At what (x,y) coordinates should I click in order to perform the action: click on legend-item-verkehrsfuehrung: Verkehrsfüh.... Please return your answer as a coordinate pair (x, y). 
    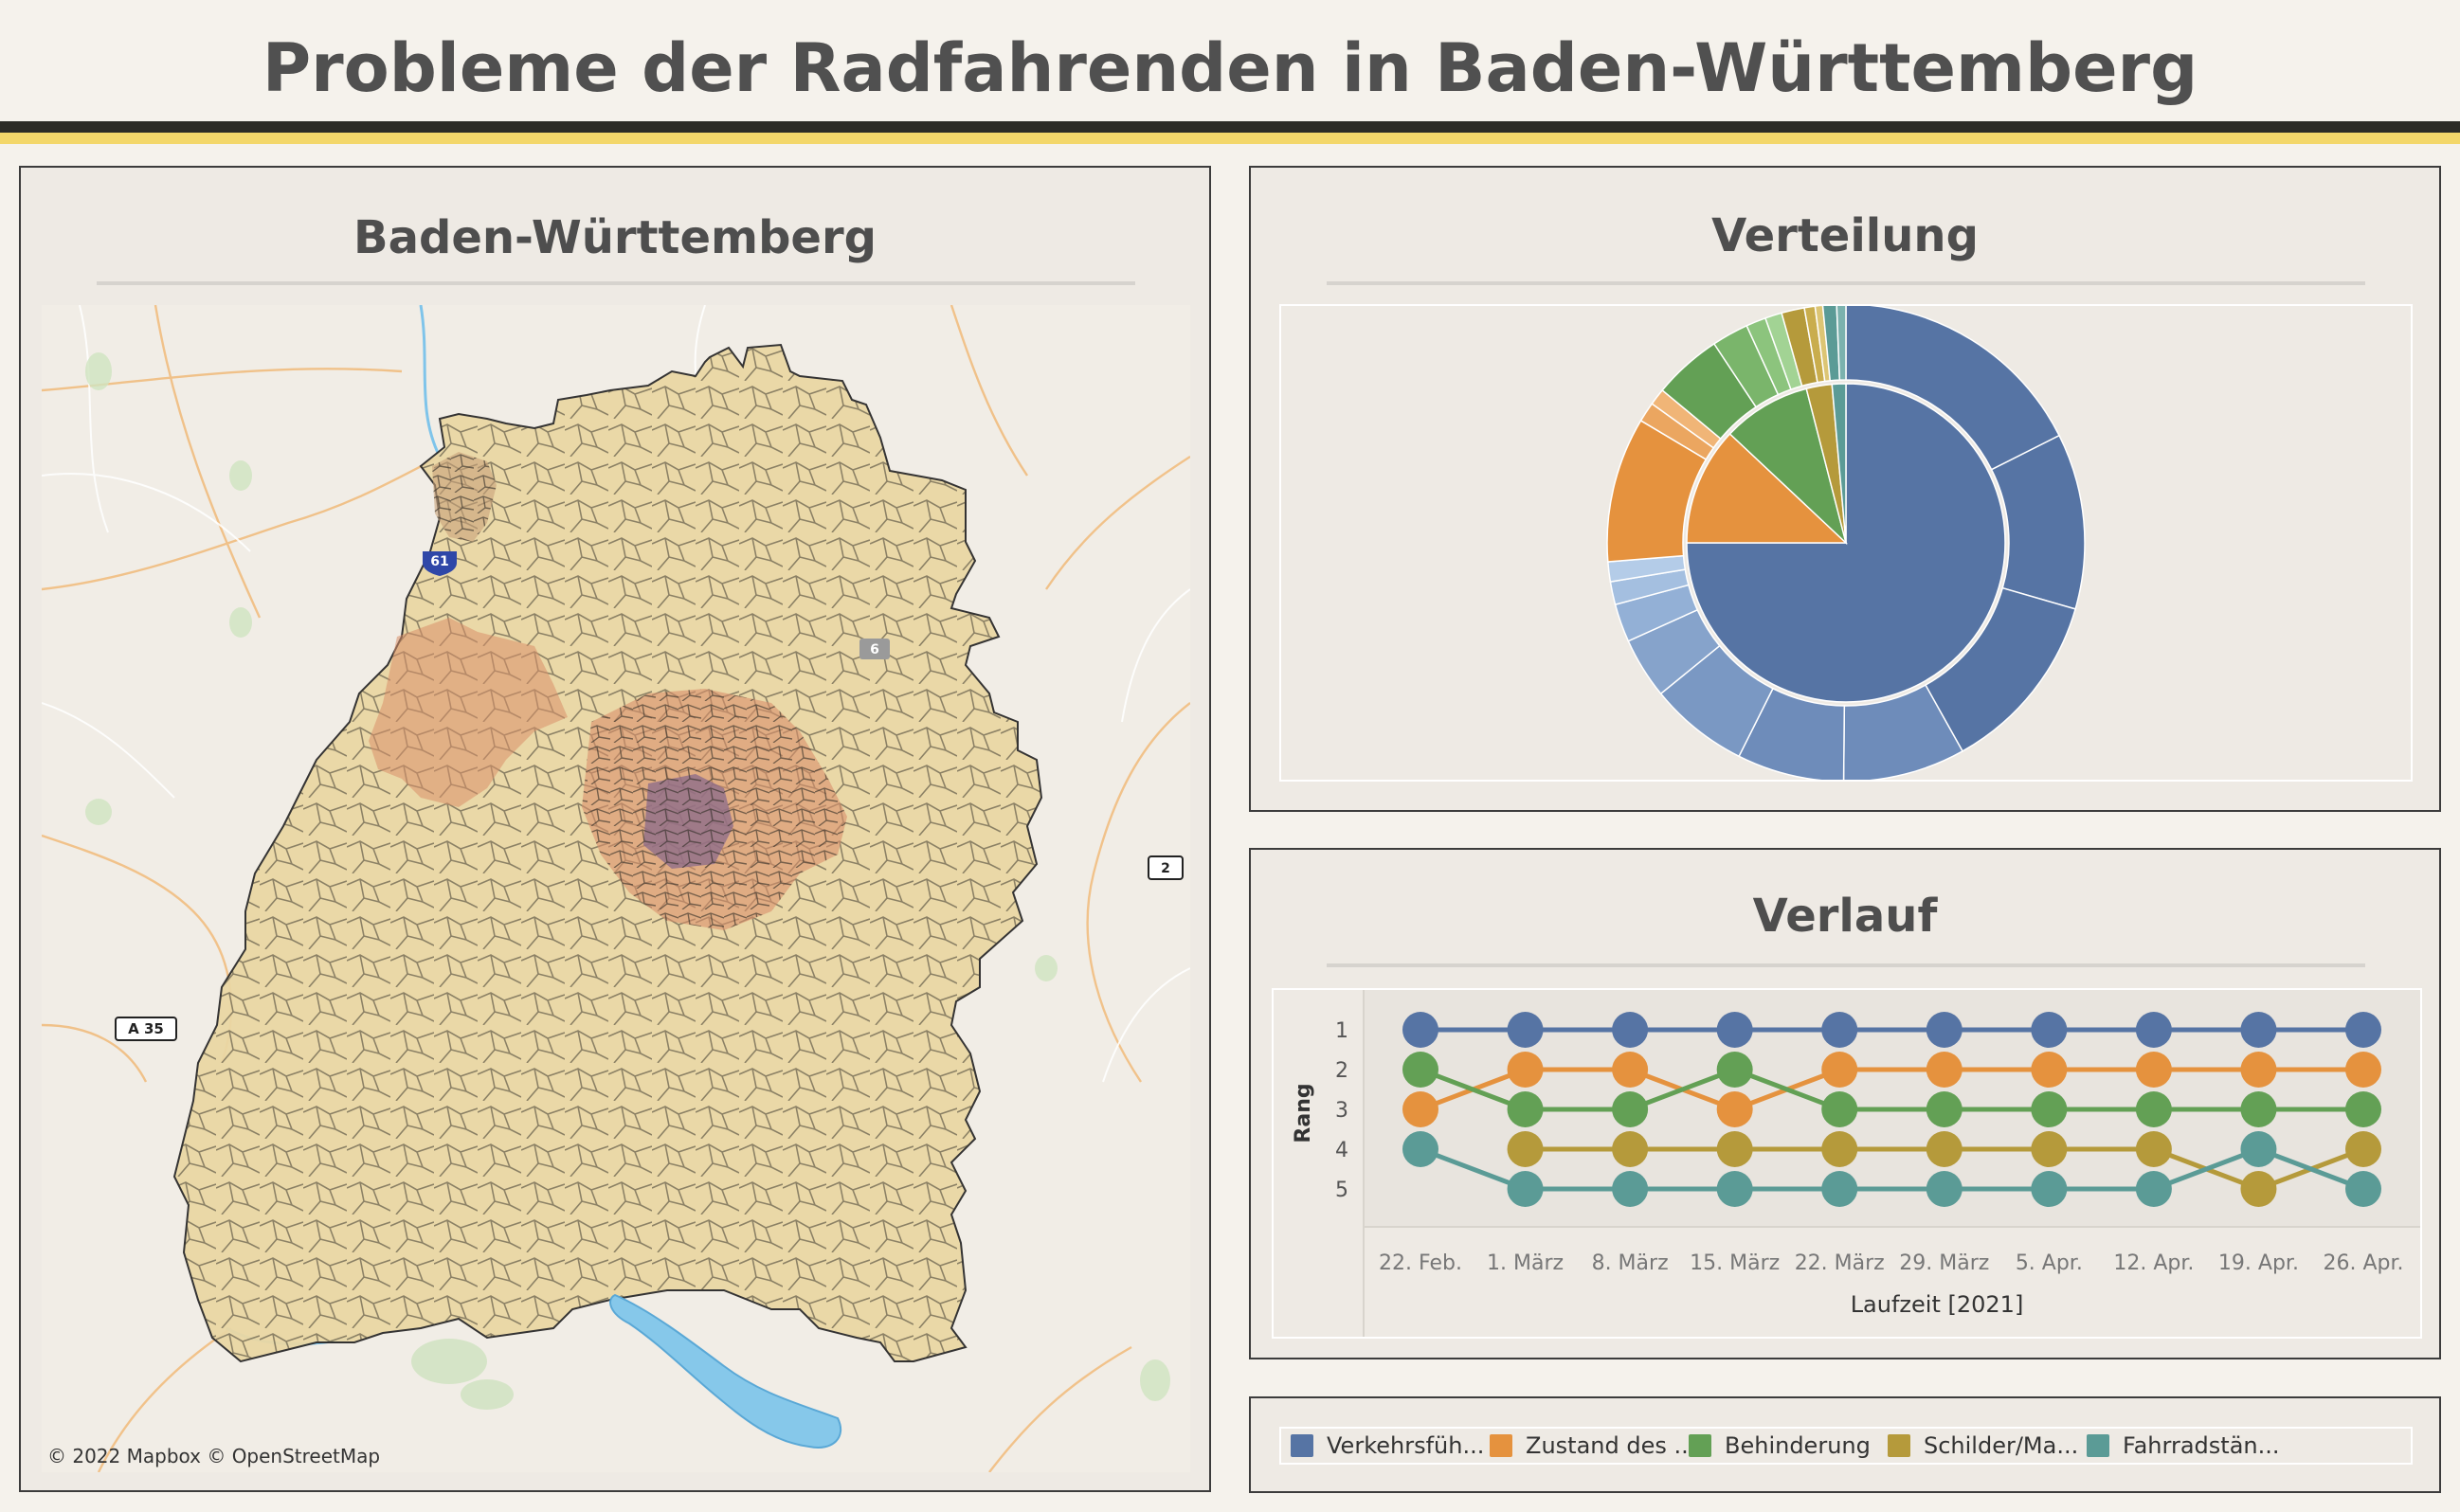
    Looking at the image, I should click on (1387, 1446).